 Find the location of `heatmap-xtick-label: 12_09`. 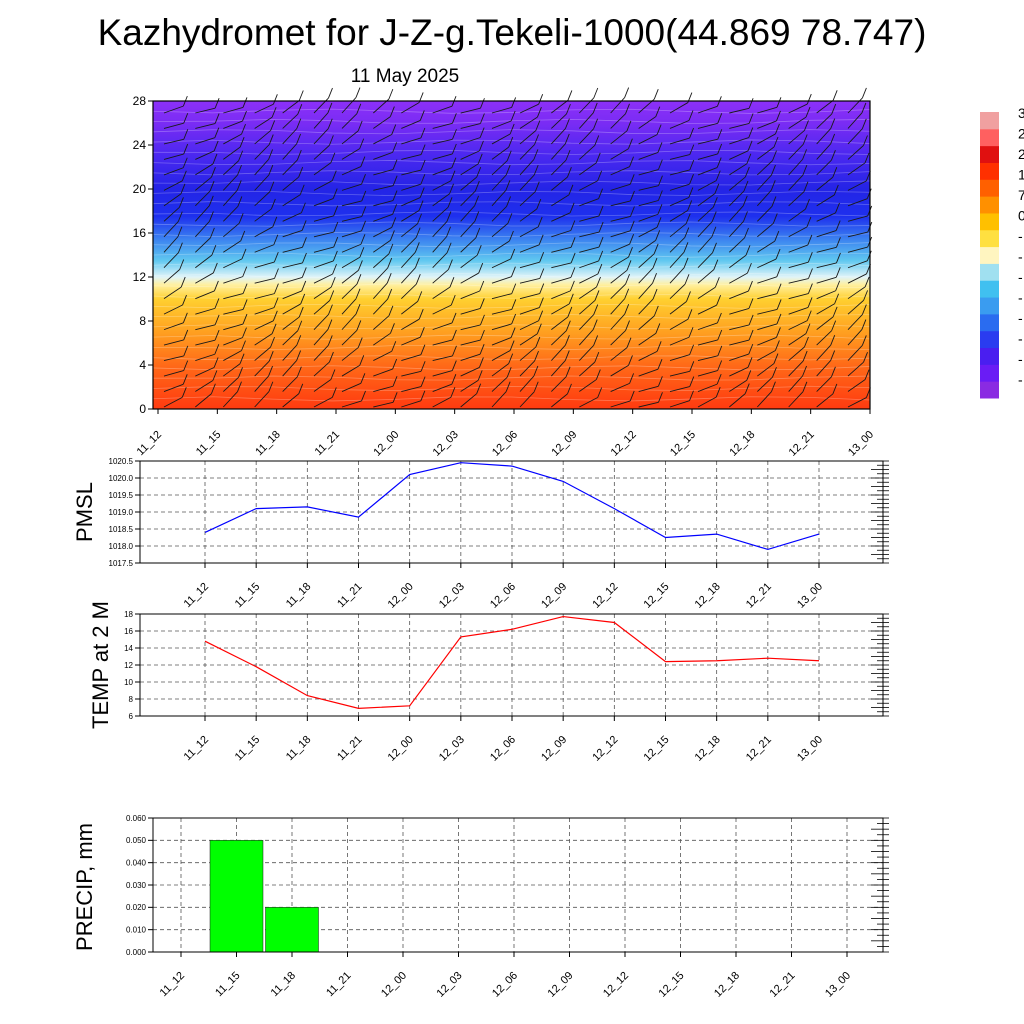

heatmap-xtick-label: 12_09 is located at coordinates (564, 444).